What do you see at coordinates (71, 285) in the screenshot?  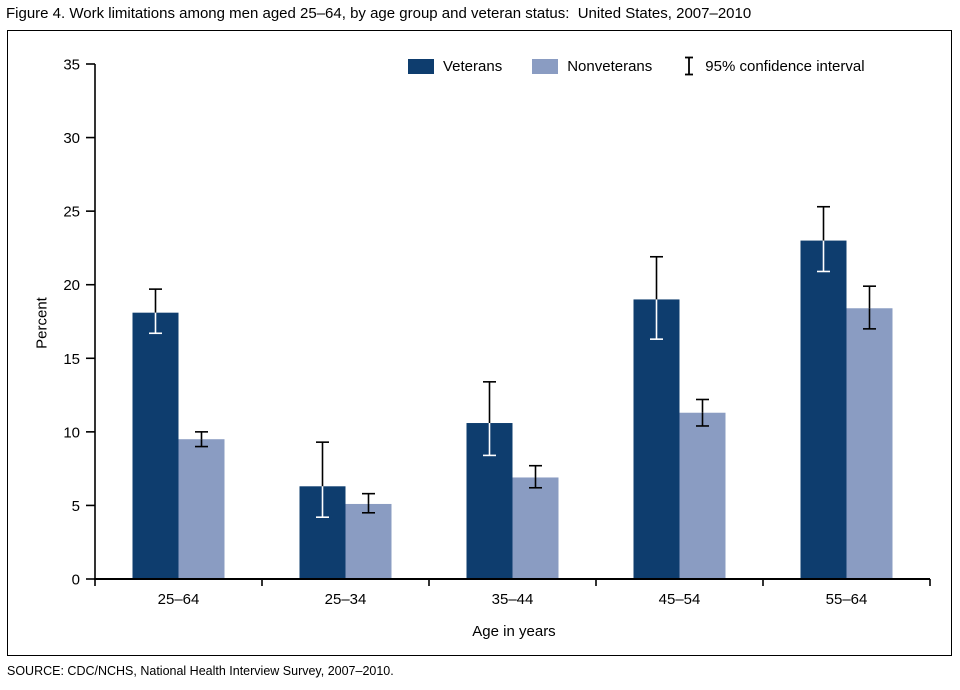 I see `y-tick-label: 20` at bounding box center [71, 285].